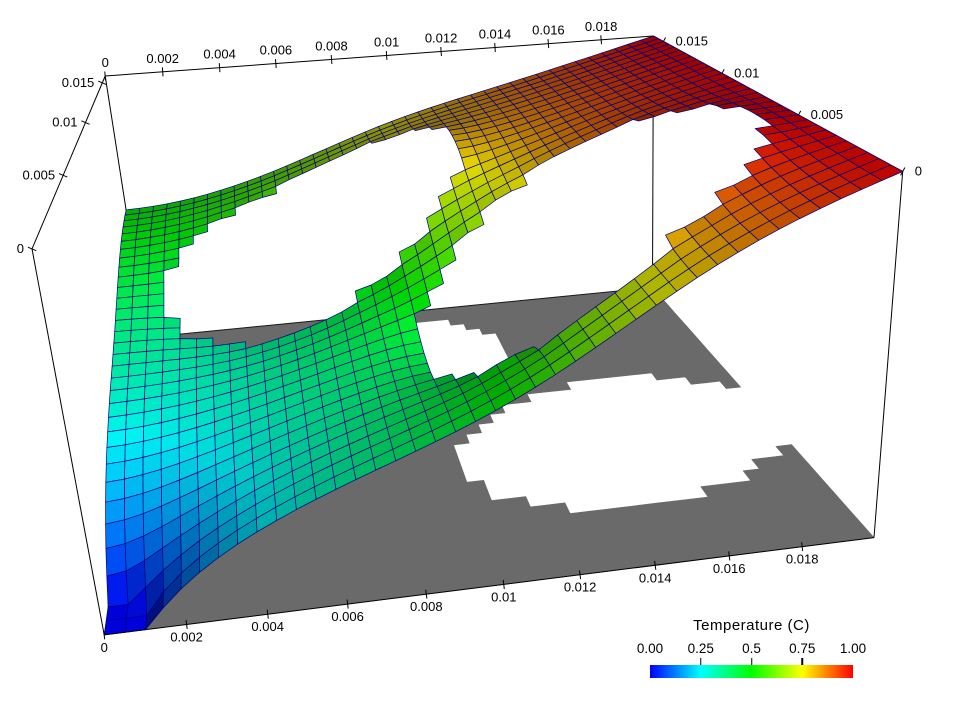 This screenshot has width=971, height=728. I want to click on axis-tick-label: 0.015, so click(78, 82).